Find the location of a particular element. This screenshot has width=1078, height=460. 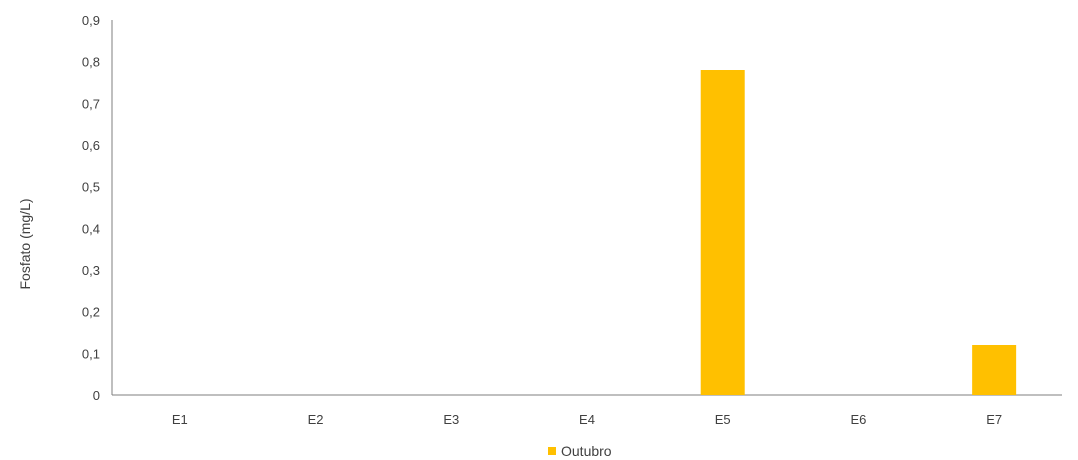

legend: Outubro is located at coordinates (580, 451).